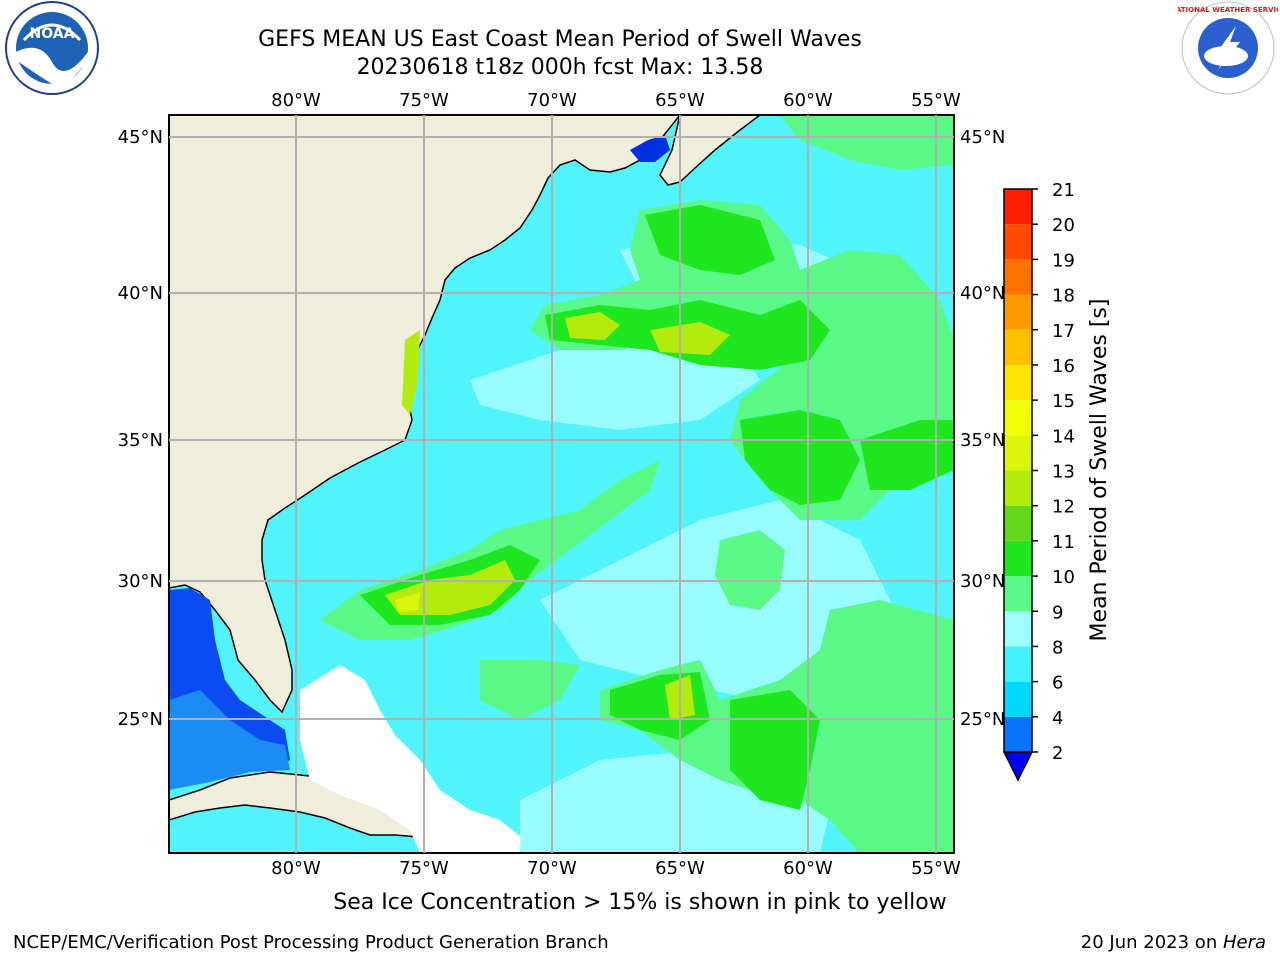 This screenshot has height=960, width=1280. Describe the element at coordinates (552, 868) in the screenshot. I see `lon-tick-label-bottom: 70°W` at that location.